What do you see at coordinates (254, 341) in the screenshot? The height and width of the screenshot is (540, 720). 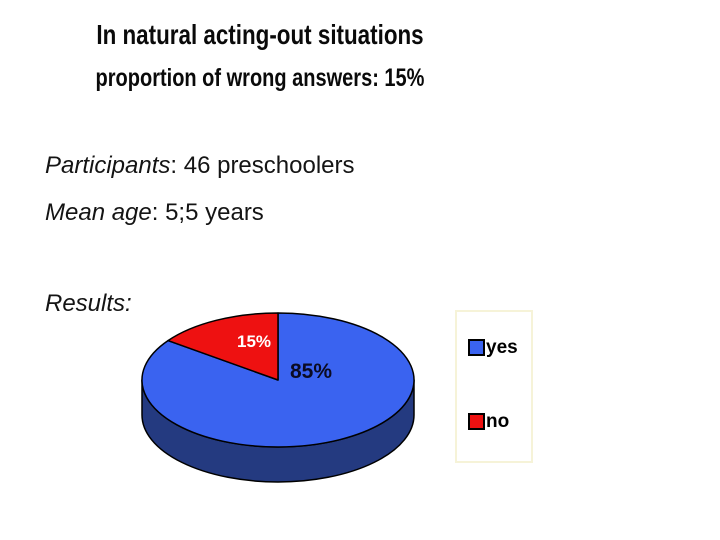 I see `pie-label-no: 15%` at bounding box center [254, 341].